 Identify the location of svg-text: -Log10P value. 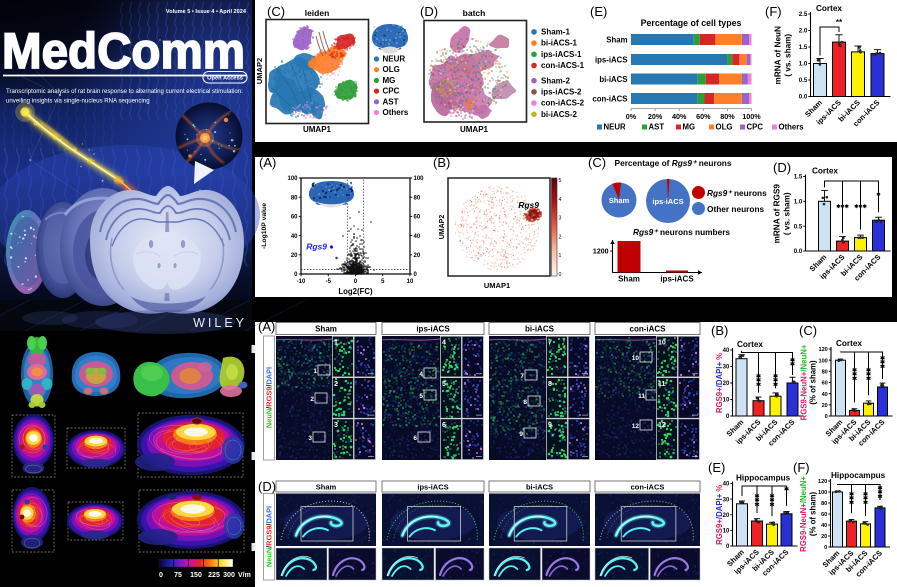
(264, 226).